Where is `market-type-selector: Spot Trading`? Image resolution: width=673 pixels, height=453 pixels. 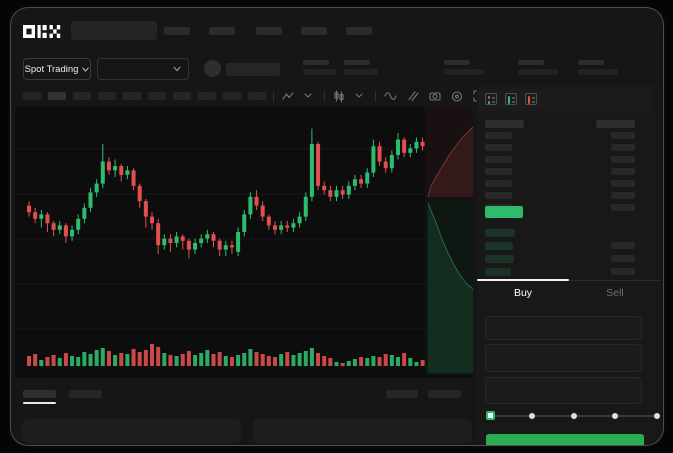
market-type-selector: Spot Trading is located at coordinates (57, 69).